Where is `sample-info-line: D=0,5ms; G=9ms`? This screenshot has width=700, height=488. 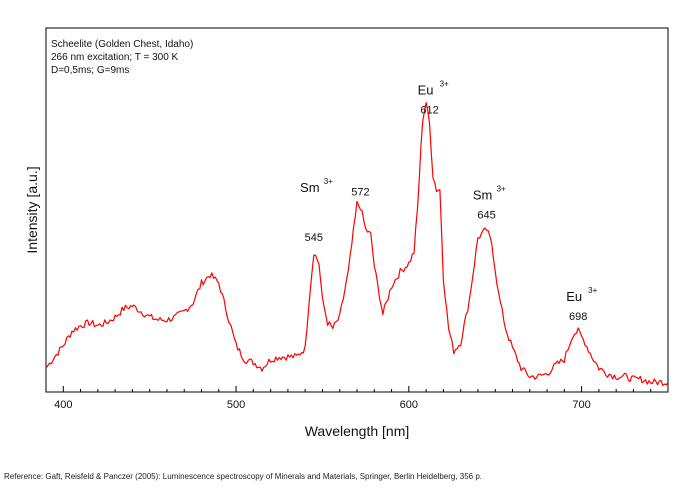 sample-info-line: D=0,5ms; G=9ms is located at coordinates (90, 70).